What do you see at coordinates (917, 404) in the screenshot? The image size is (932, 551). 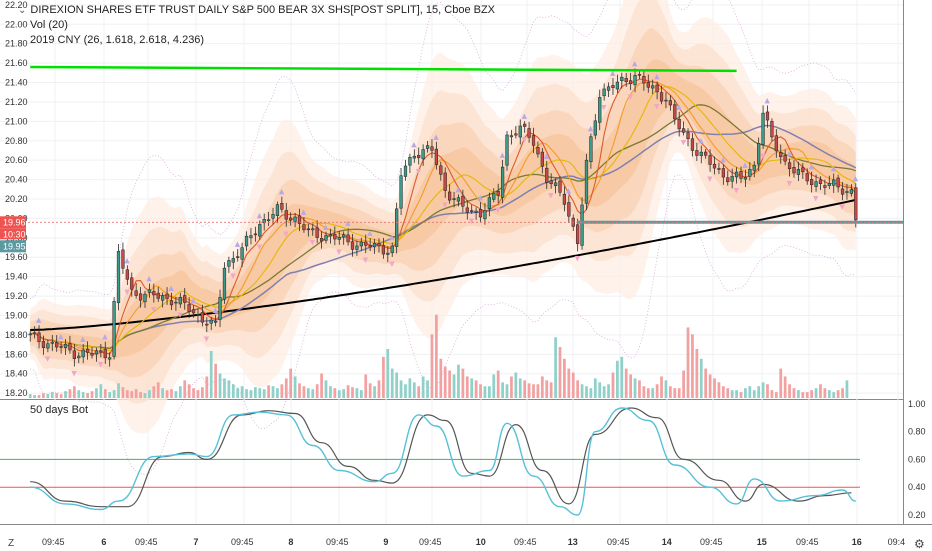 I see `oscillator-tick-label: 1.00` at bounding box center [917, 404].